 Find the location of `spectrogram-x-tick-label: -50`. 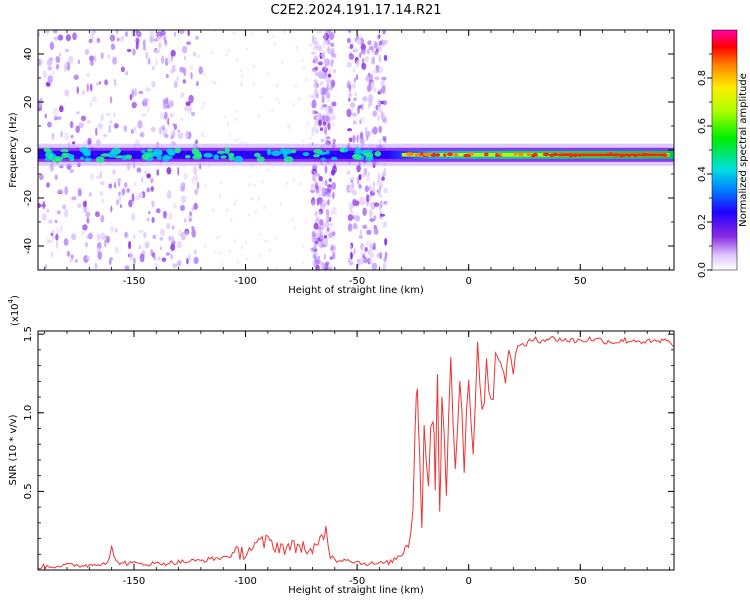

spectrogram-x-tick-label: -50 is located at coordinates (357, 281).